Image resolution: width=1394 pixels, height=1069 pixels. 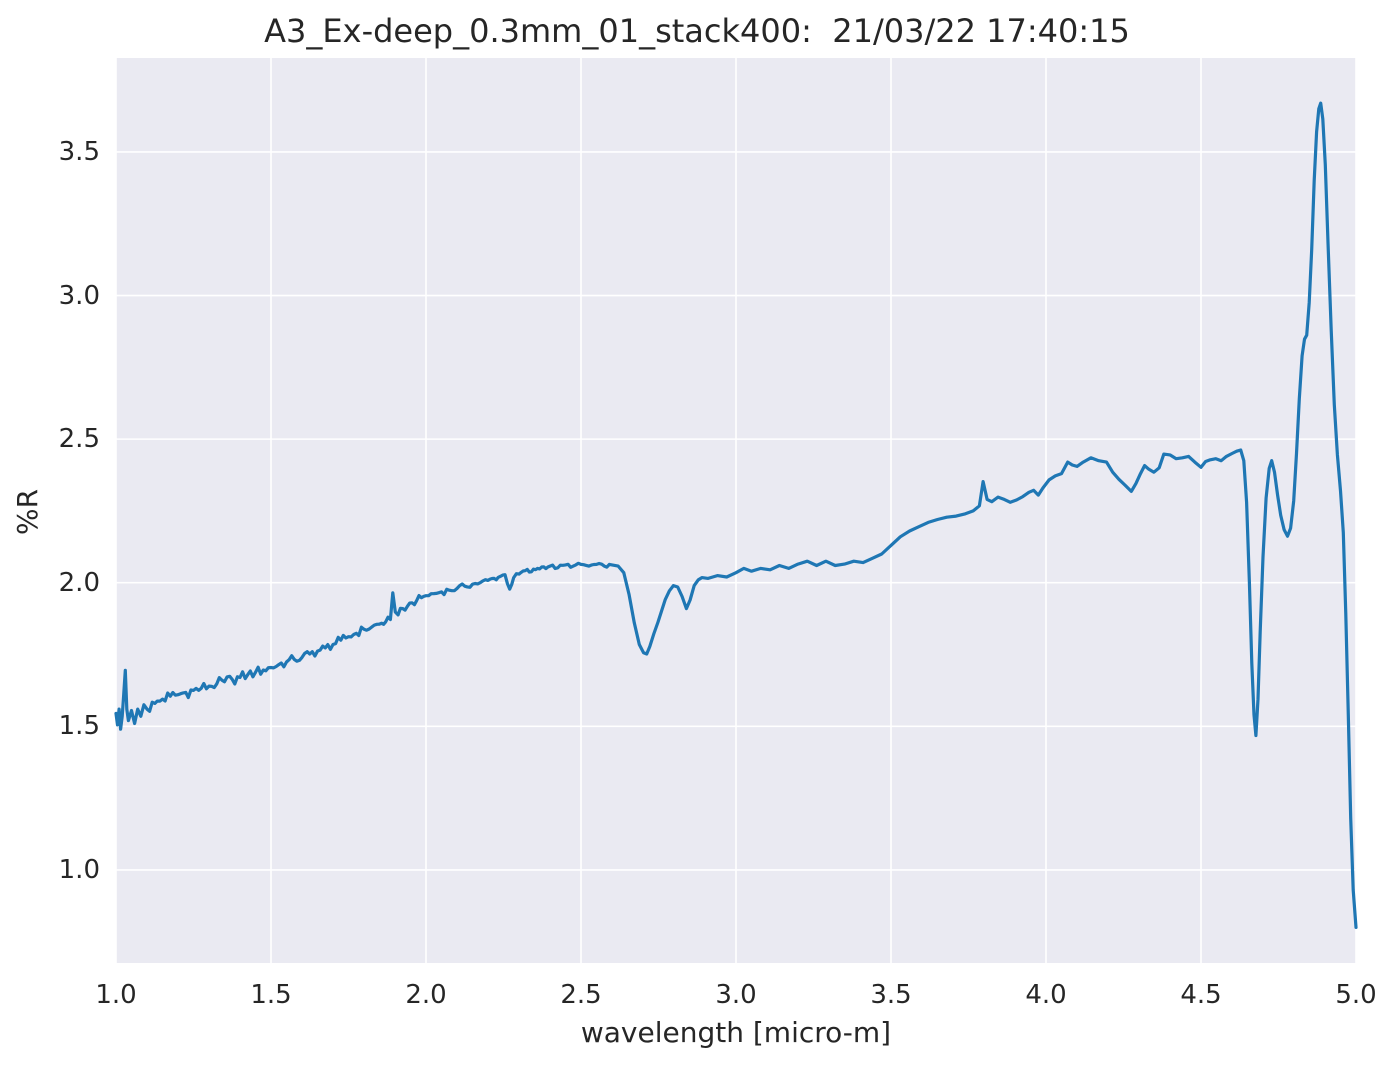 What do you see at coordinates (736, 995) in the screenshot?
I see `x-tick-label: 3.0` at bounding box center [736, 995].